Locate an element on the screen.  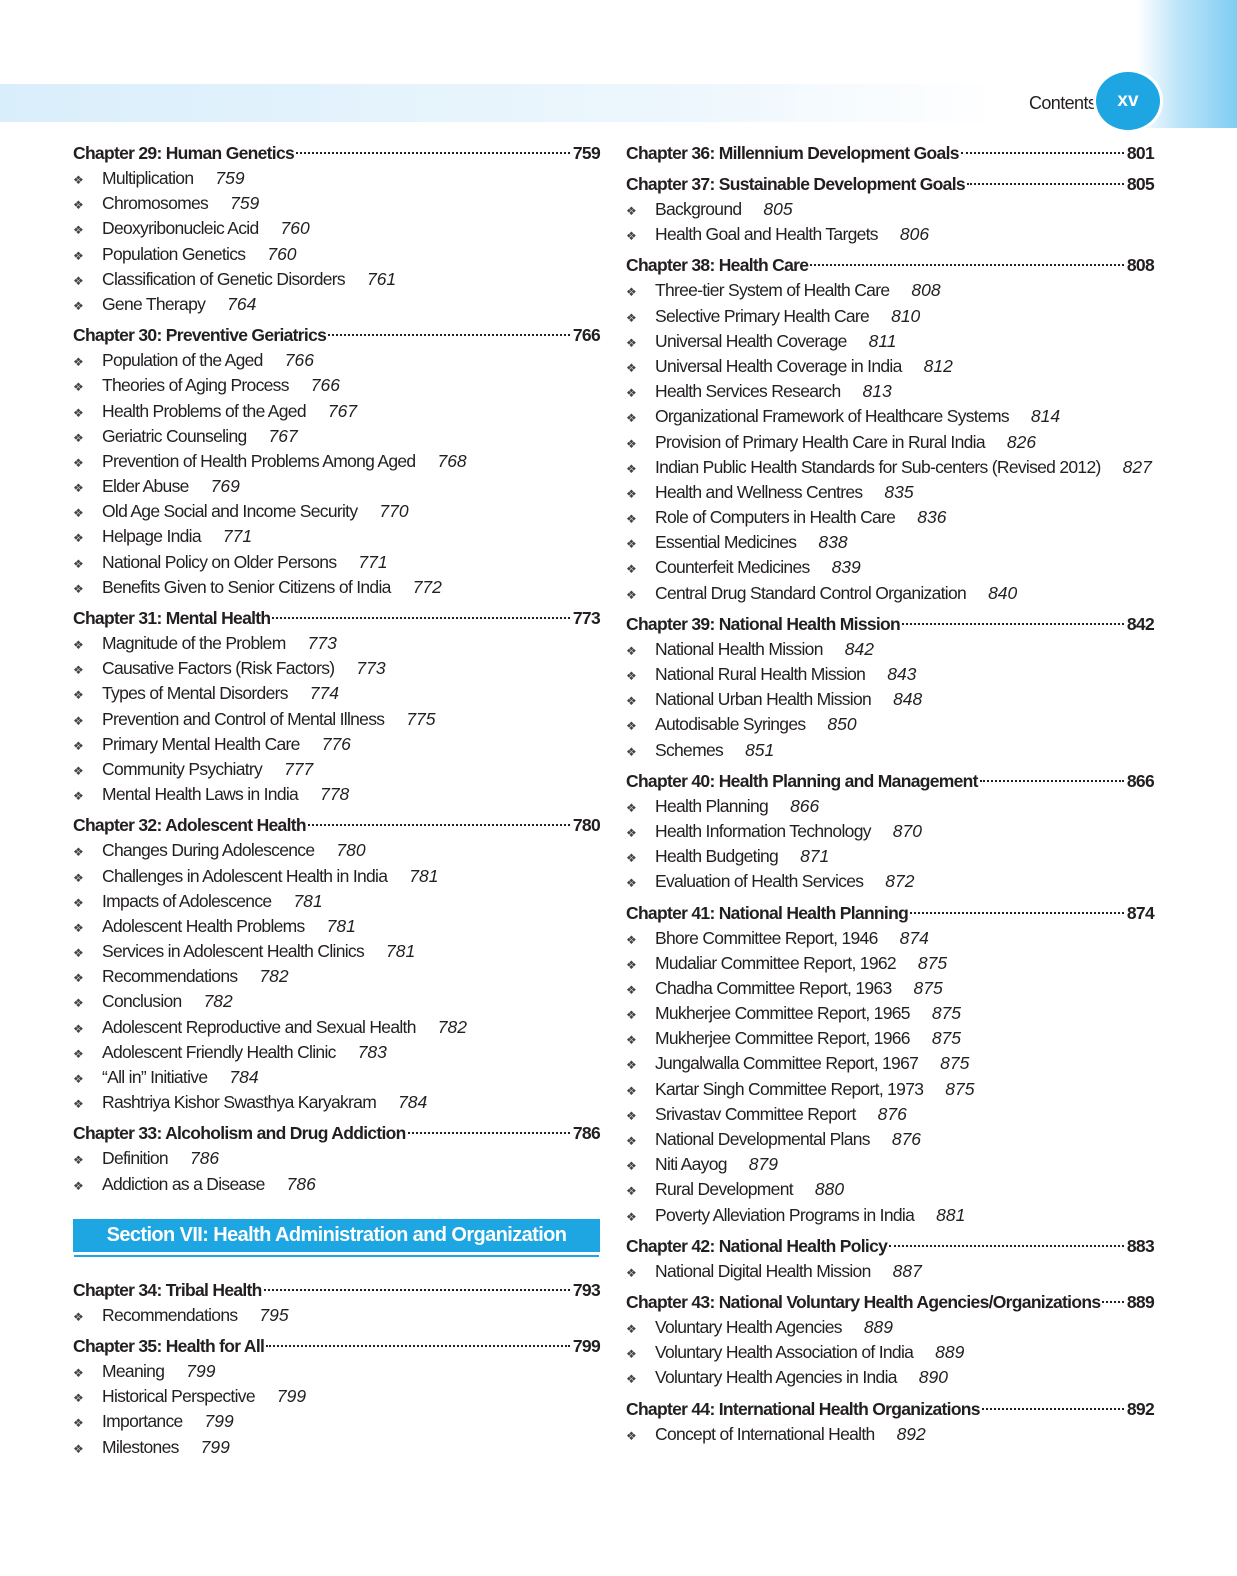
topic-entry: ❖ Population Genetics 760 is located at coordinates (336, 254).